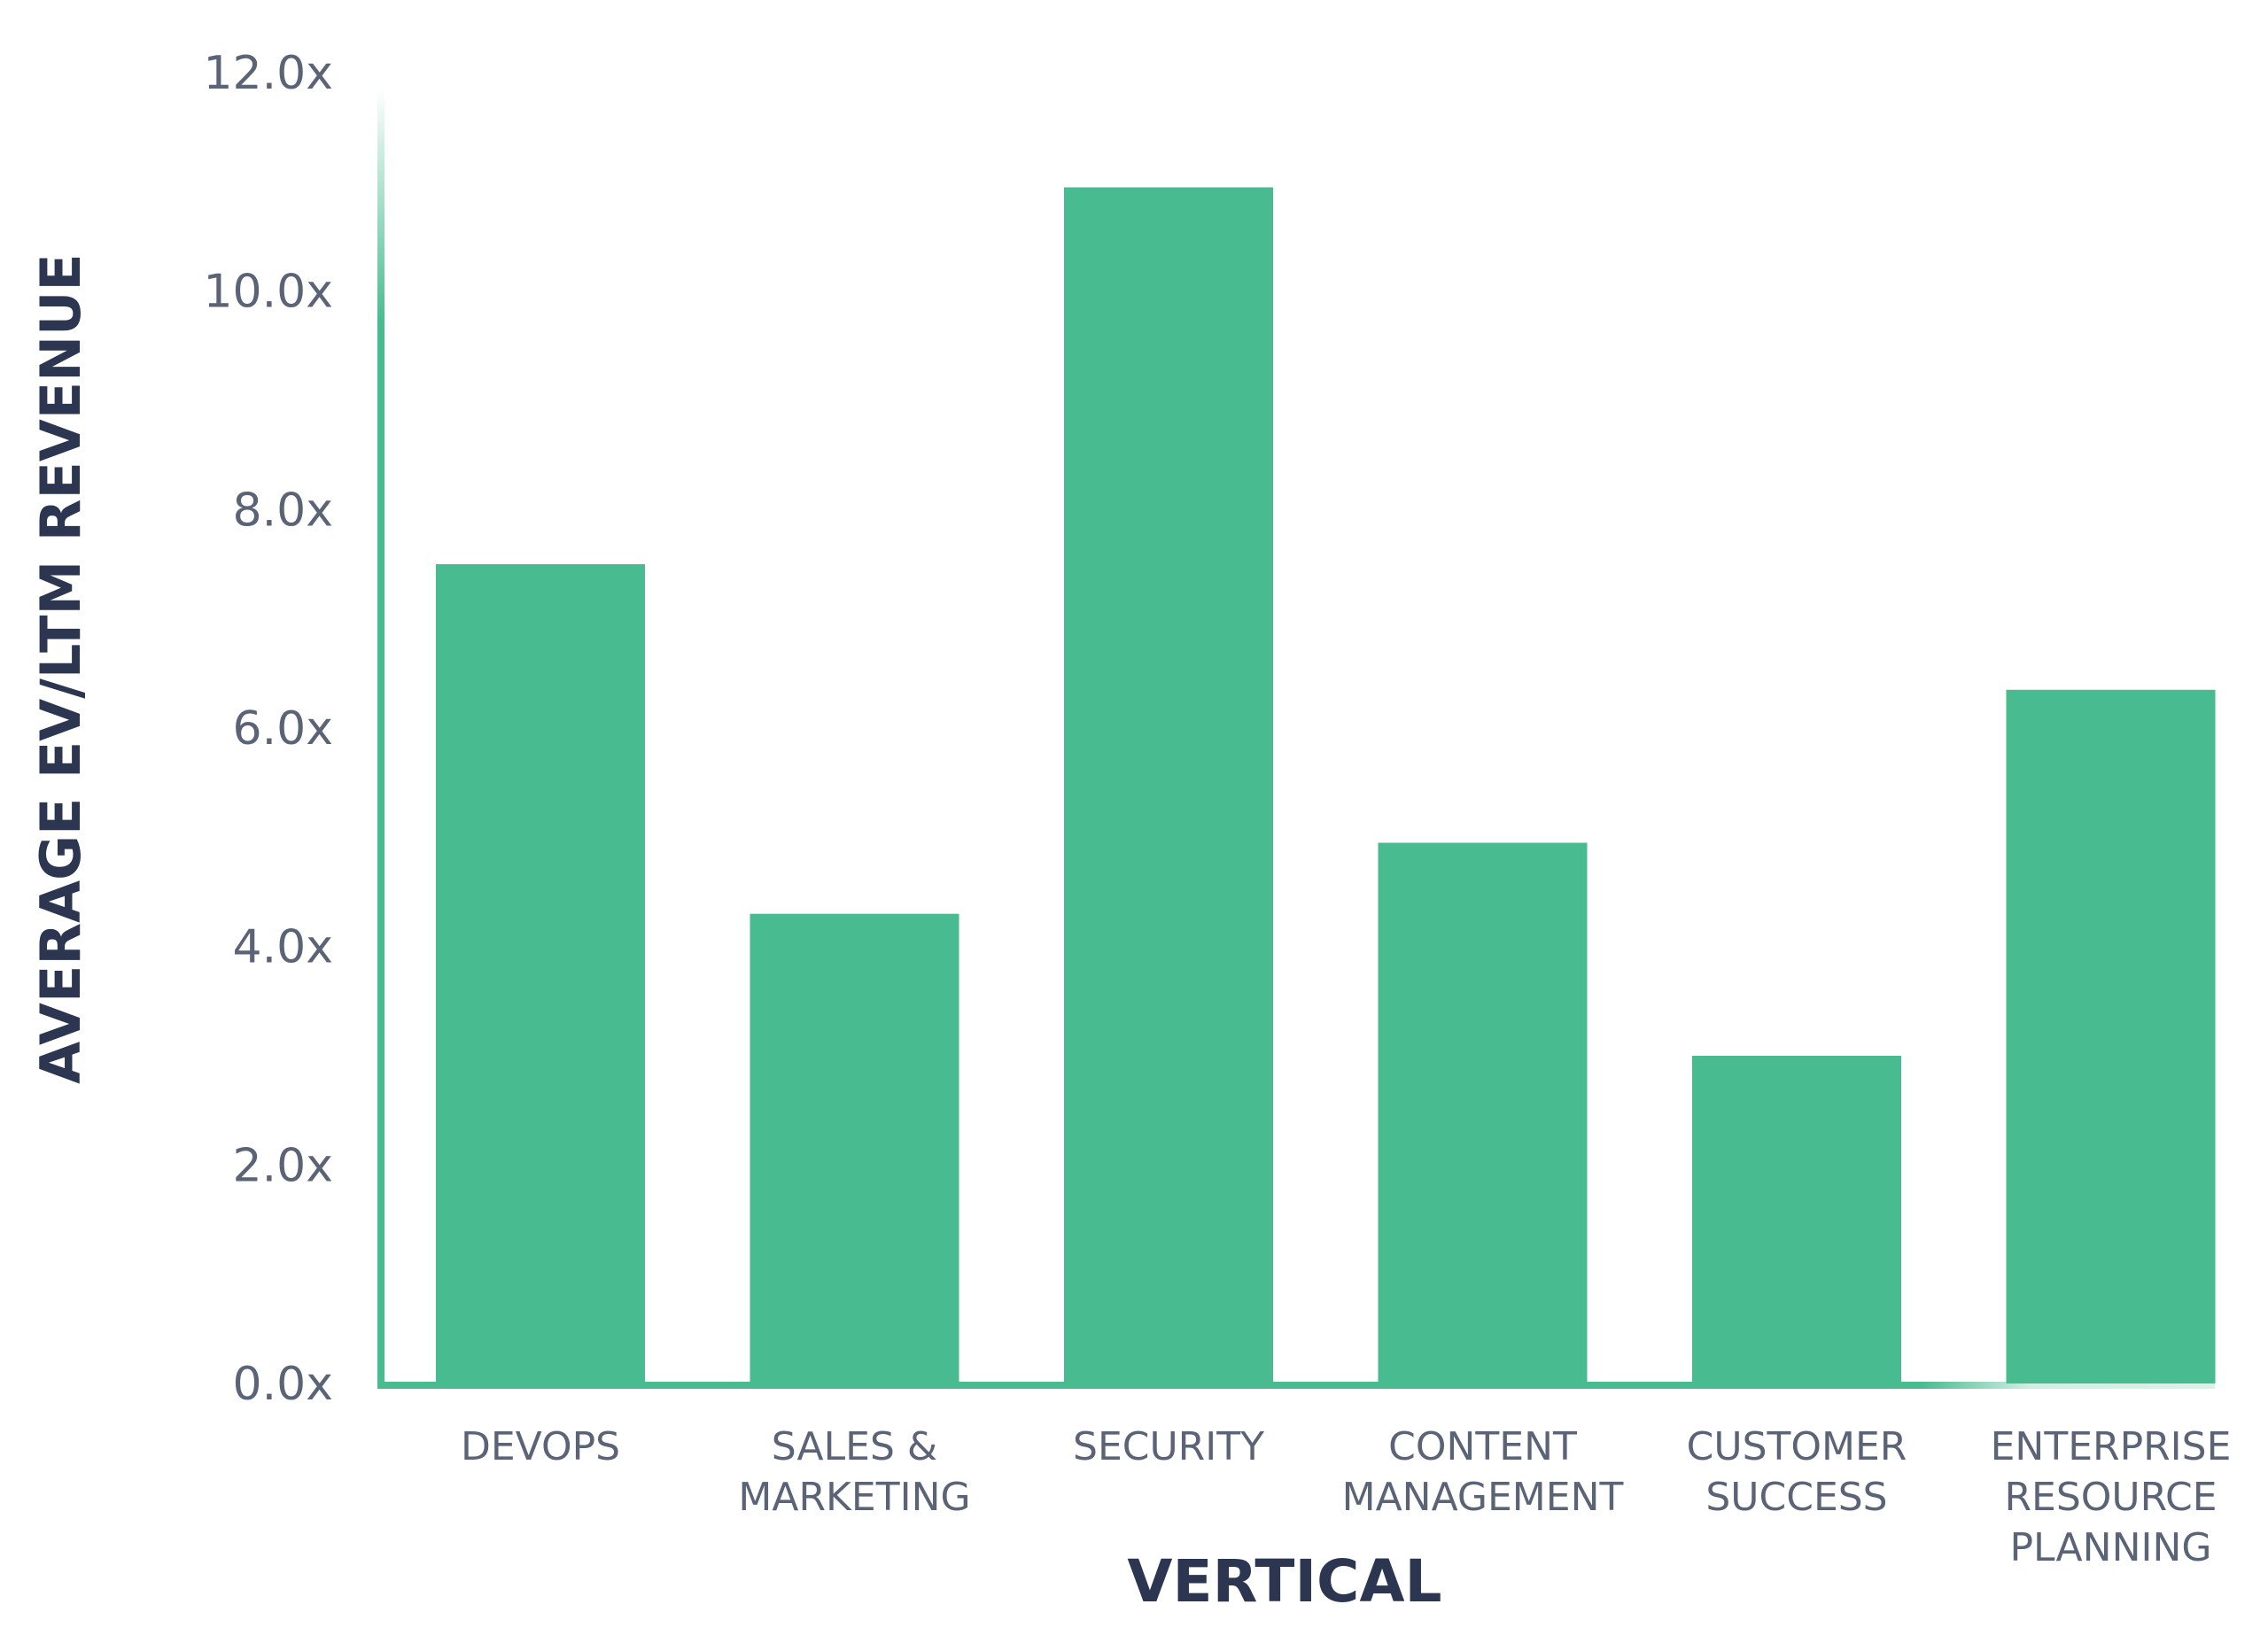  What do you see at coordinates (283, 1384) in the screenshot?
I see `y-tick-label: 0.0x` at bounding box center [283, 1384].